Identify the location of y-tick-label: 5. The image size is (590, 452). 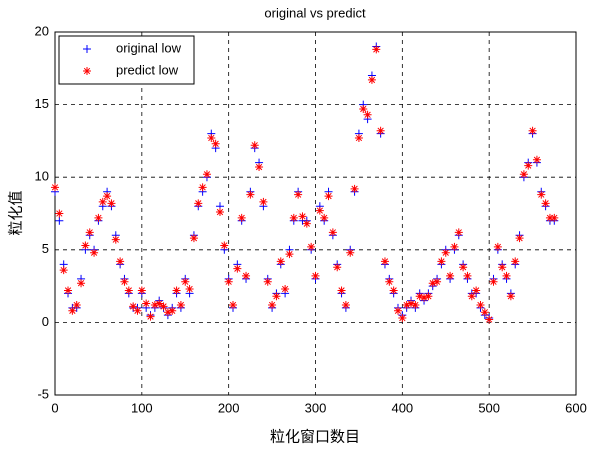
(45, 248).